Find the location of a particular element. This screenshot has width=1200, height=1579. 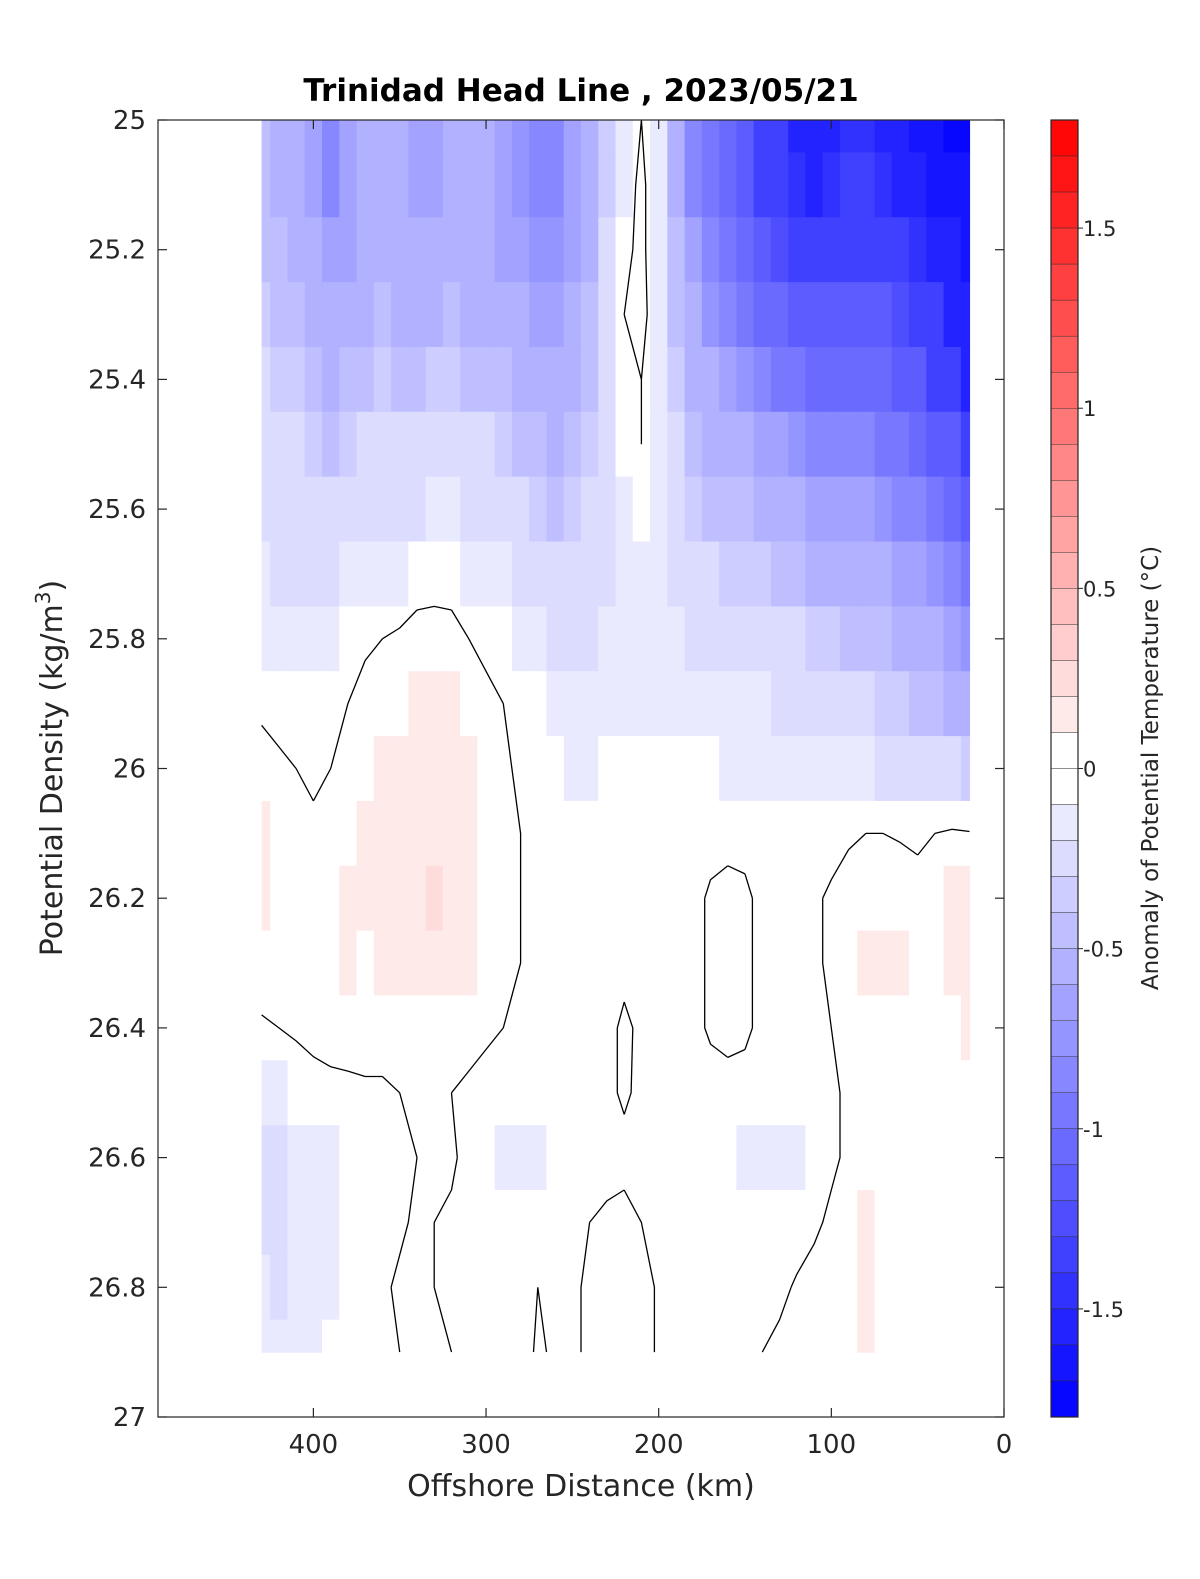

y-tick-label: 25.6 is located at coordinates (117, 510).